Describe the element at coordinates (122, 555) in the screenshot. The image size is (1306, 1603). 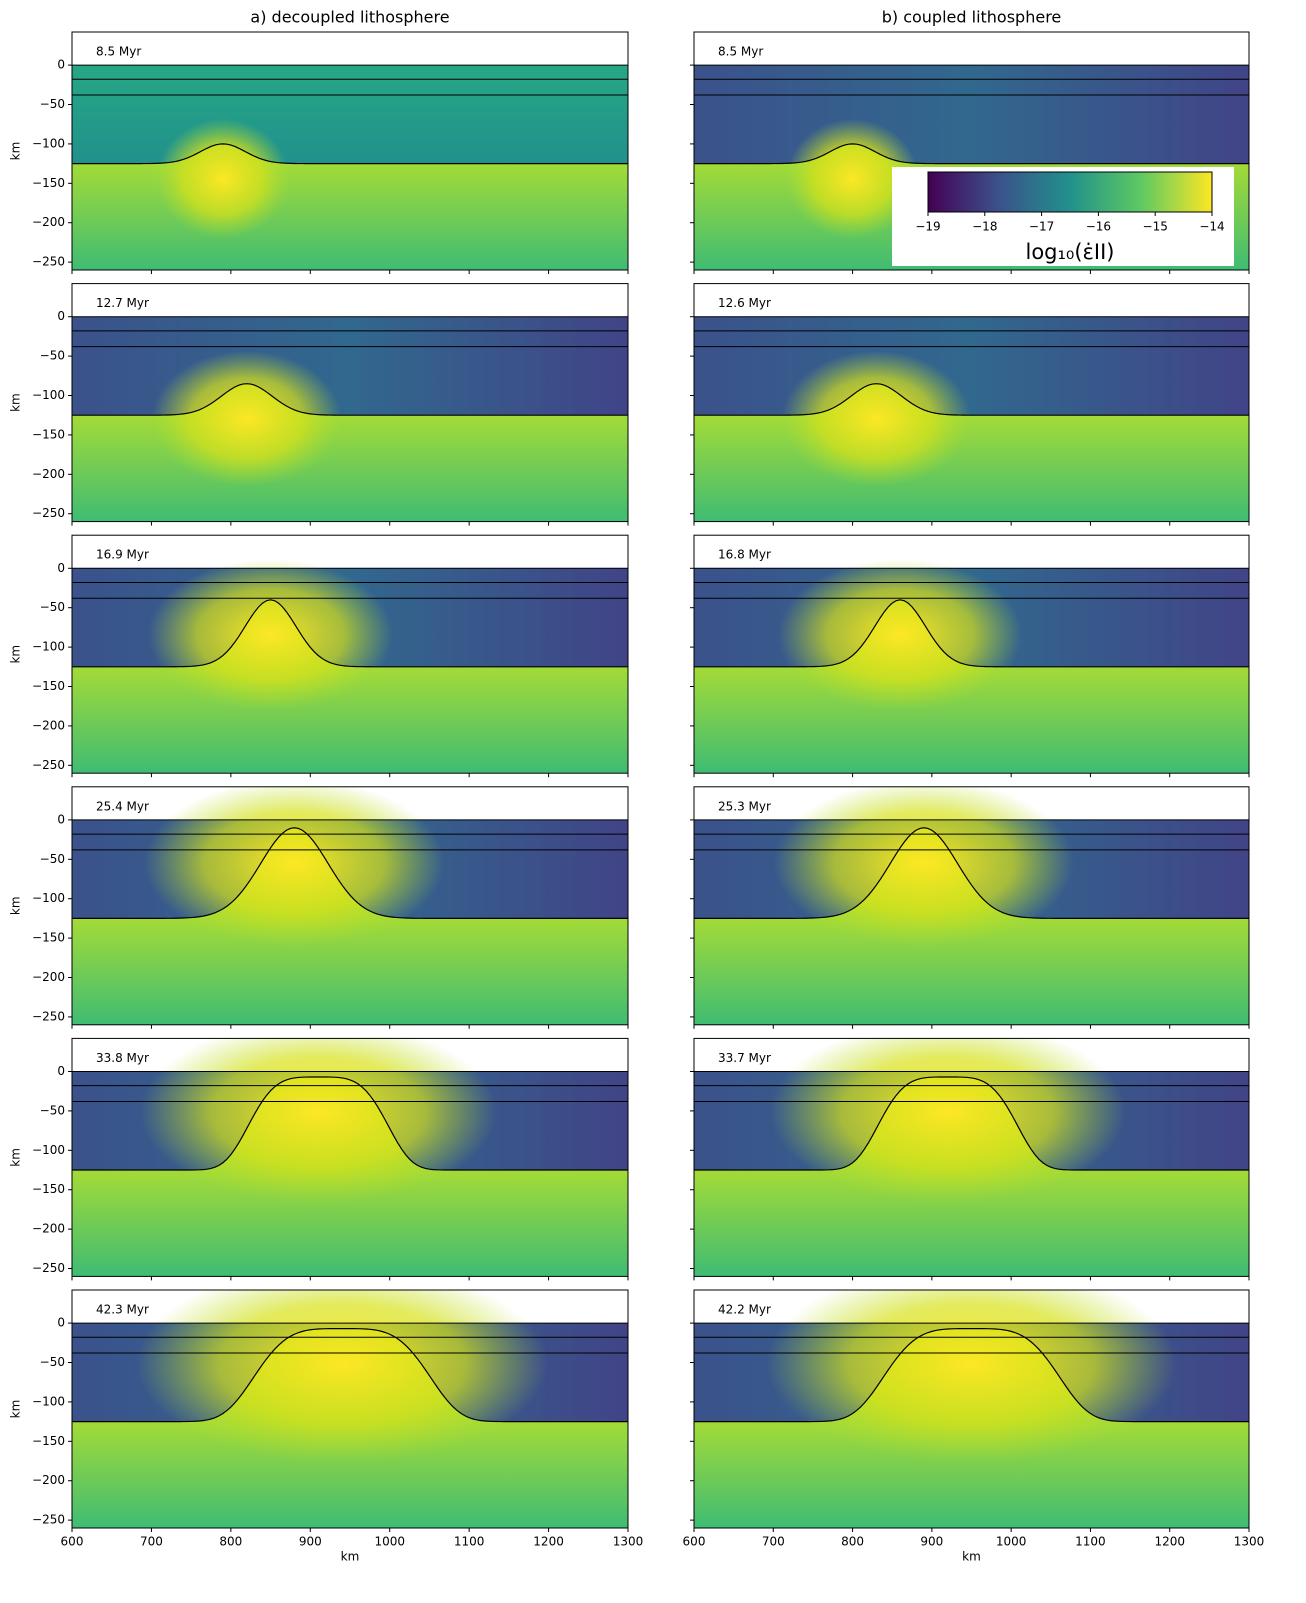
I see `time-label: 16.9 Myr` at that location.